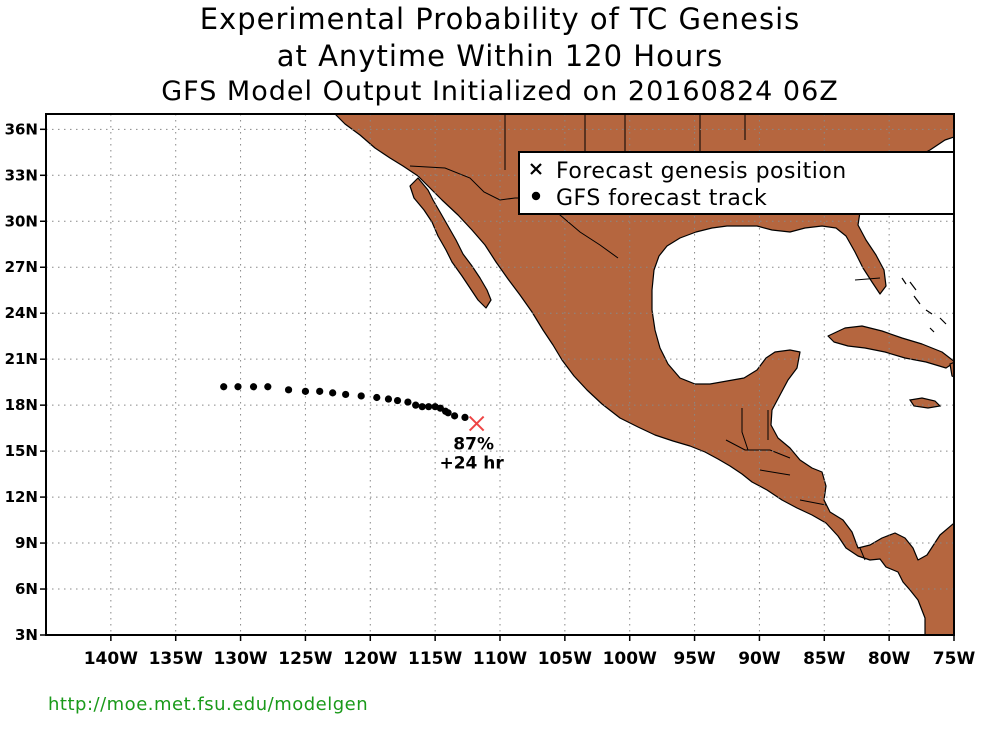 The image size is (1000, 750). What do you see at coordinates (21, 129) in the screenshot?
I see `lat-tick-label: 36N` at bounding box center [21, 129].